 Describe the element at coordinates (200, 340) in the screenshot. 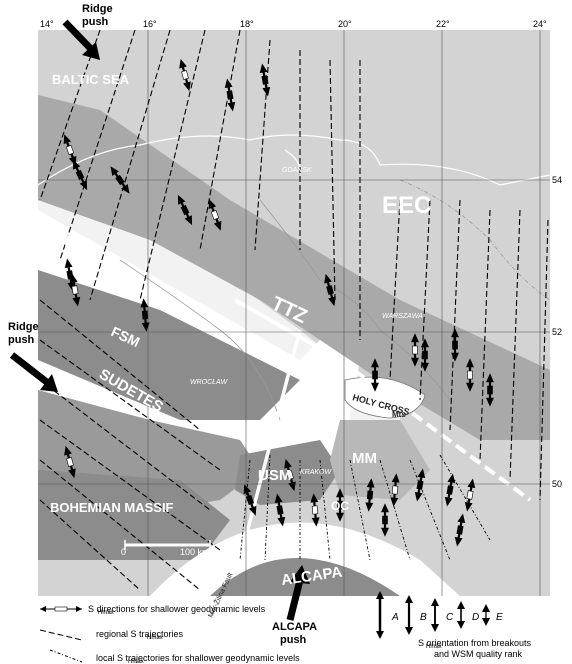

I see `river-odra` at that location.